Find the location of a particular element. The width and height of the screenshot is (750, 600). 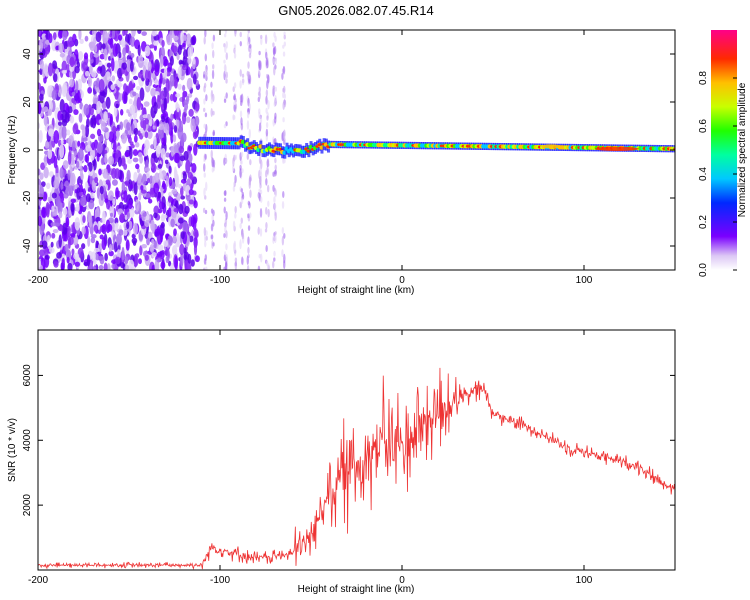

spectrogram-x-tick-label: -100 is located at coordinates (220, 280).